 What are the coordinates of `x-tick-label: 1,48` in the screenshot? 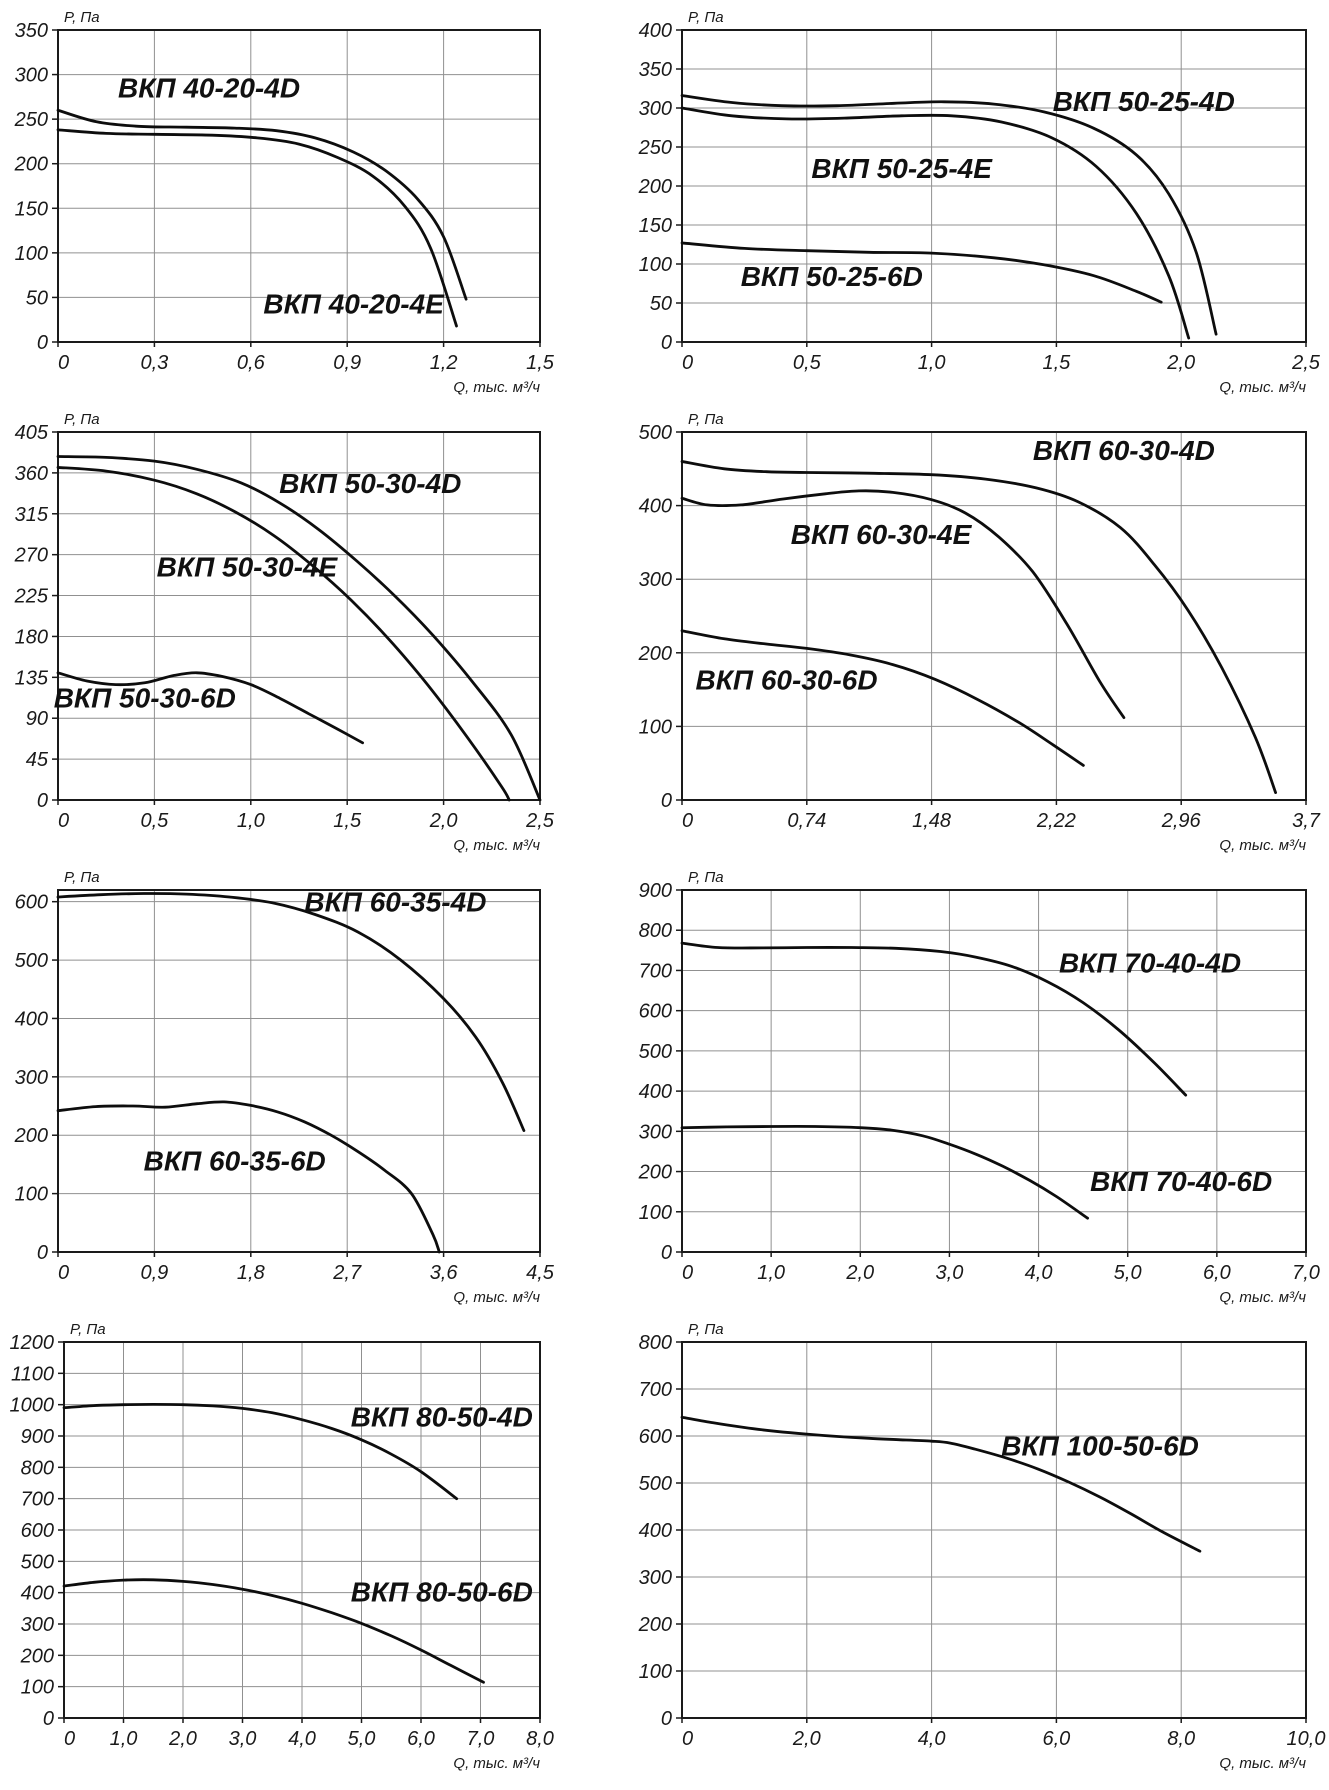 It's located at (931, 821).